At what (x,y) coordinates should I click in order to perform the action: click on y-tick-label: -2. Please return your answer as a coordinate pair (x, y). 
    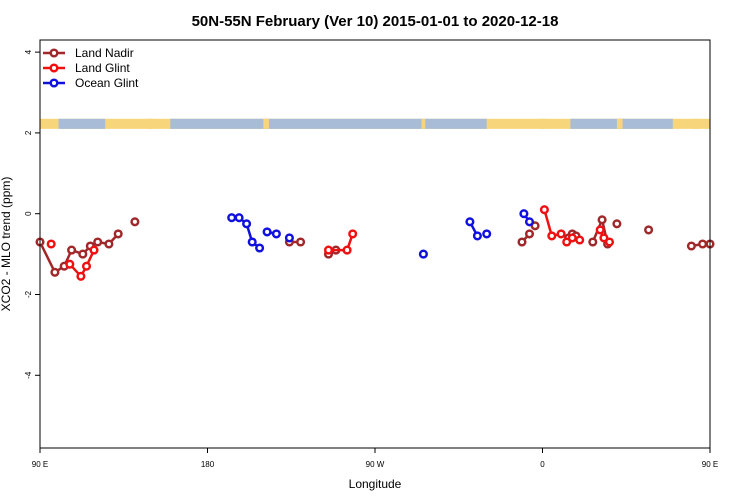
    Looking at the image, I should click on (28, 294).